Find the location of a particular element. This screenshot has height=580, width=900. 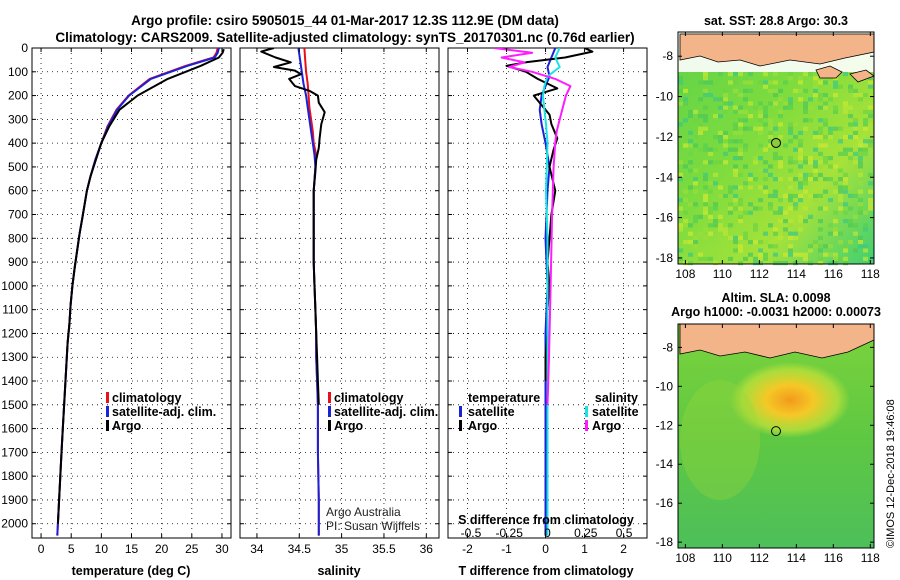

legend-title-temperature: temperature is located at coordinates (504, 398).